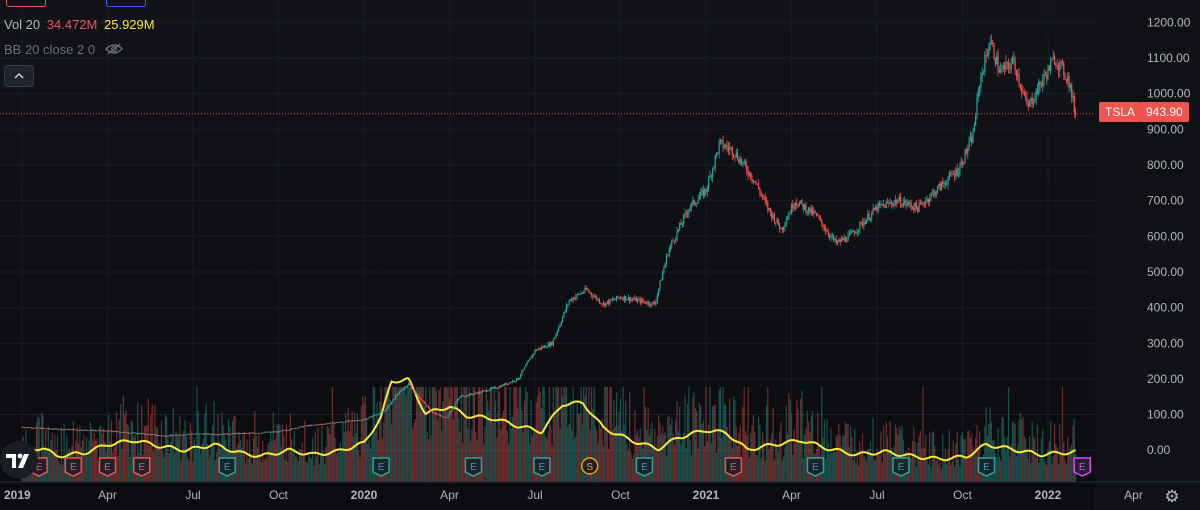 Image resolution: width=1200 pixels, height=510 pixels. What do you see at coordinates (113, 49) in the screenshot?
I see `eye-crossed-icon` at bounding box center [113, 49].